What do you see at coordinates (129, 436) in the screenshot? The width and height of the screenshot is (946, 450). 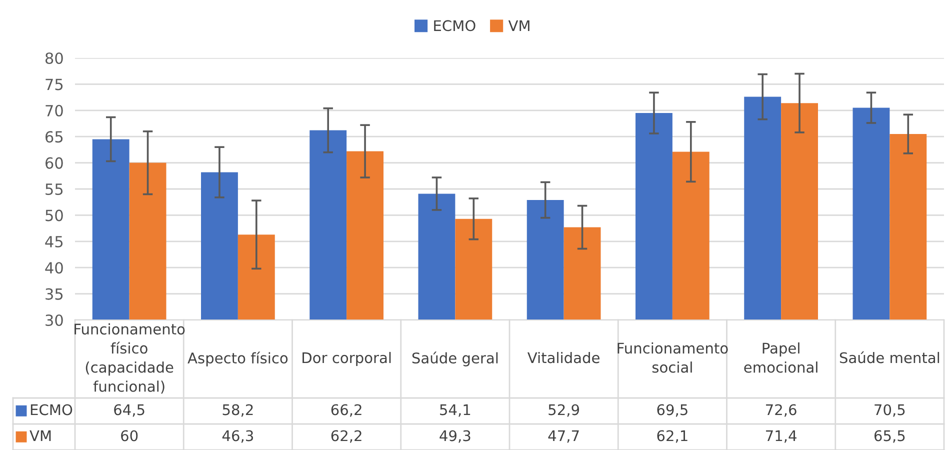 I see `data-label: 60` at bounding box center [129, 436].